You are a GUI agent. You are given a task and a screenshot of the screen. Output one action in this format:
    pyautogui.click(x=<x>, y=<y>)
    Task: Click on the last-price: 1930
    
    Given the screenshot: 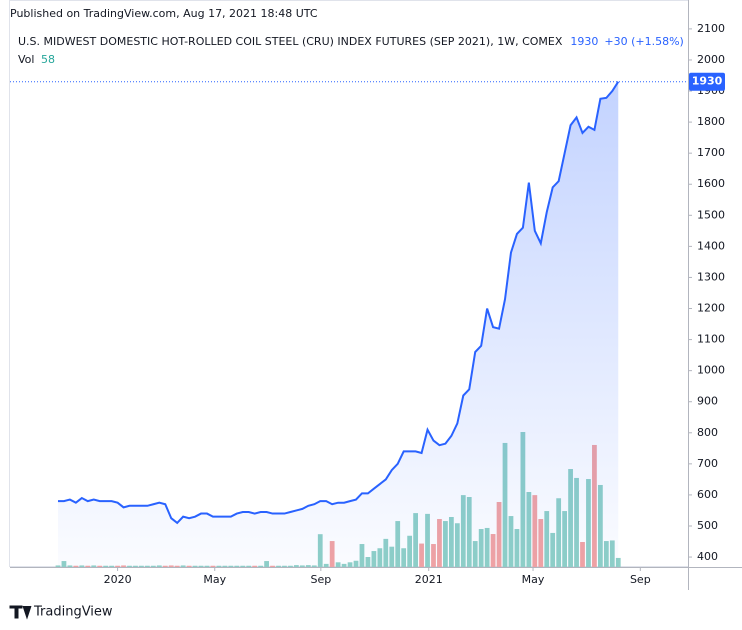 What is the action you would take?
    pyautogui.click(x=584, y=41)
    